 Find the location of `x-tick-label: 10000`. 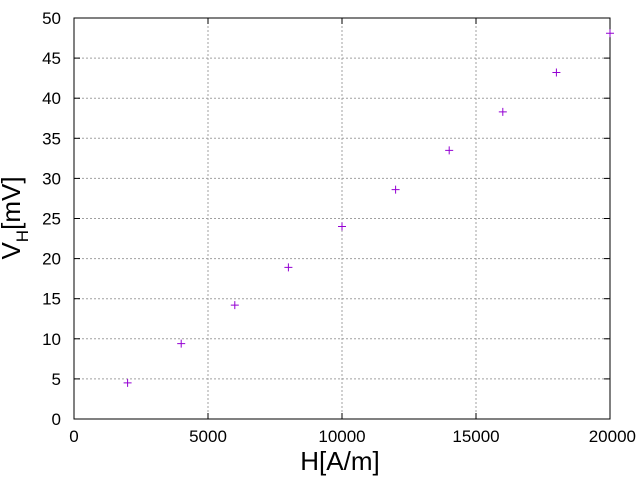

x-tick-label: 10000 is located at coordinates (341, 436).